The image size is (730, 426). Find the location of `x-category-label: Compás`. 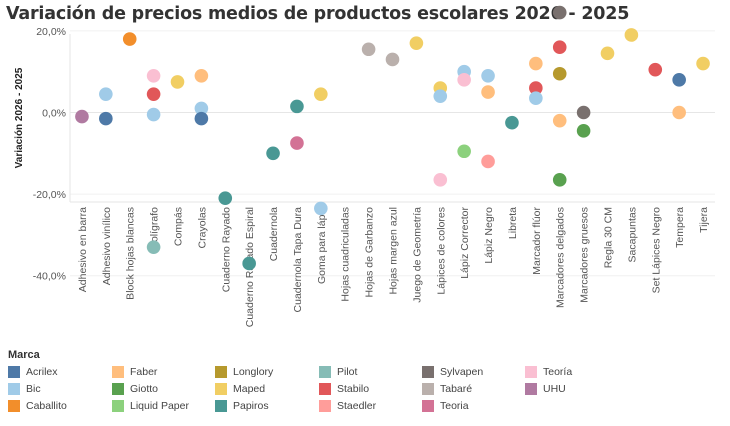

x-category-label: Compás is located at coordinates (179, 226).